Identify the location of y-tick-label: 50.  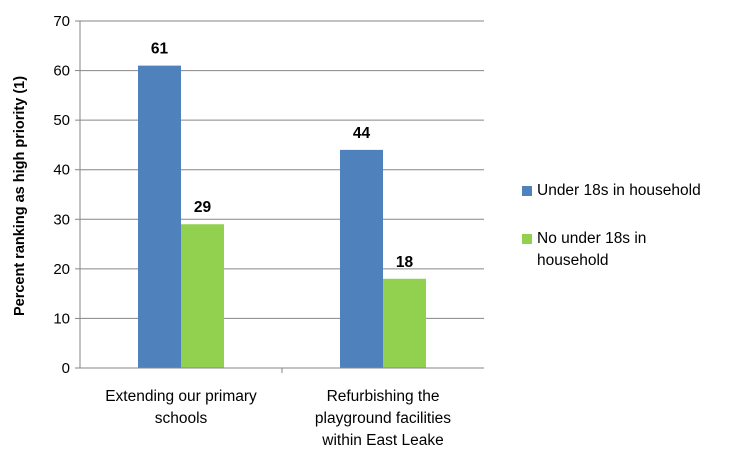
(61, 120).